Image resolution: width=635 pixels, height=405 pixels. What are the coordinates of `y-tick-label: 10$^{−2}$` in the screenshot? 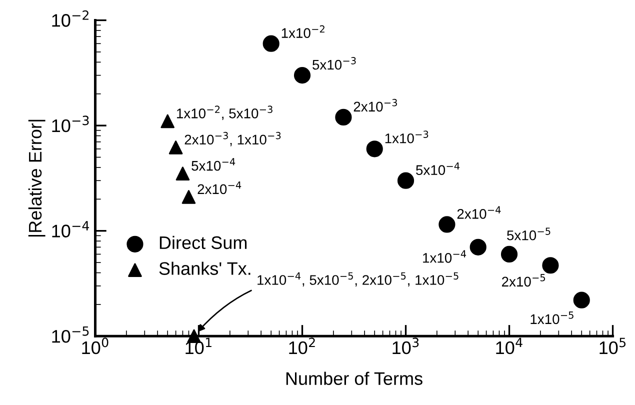 It's located at (70, 18).